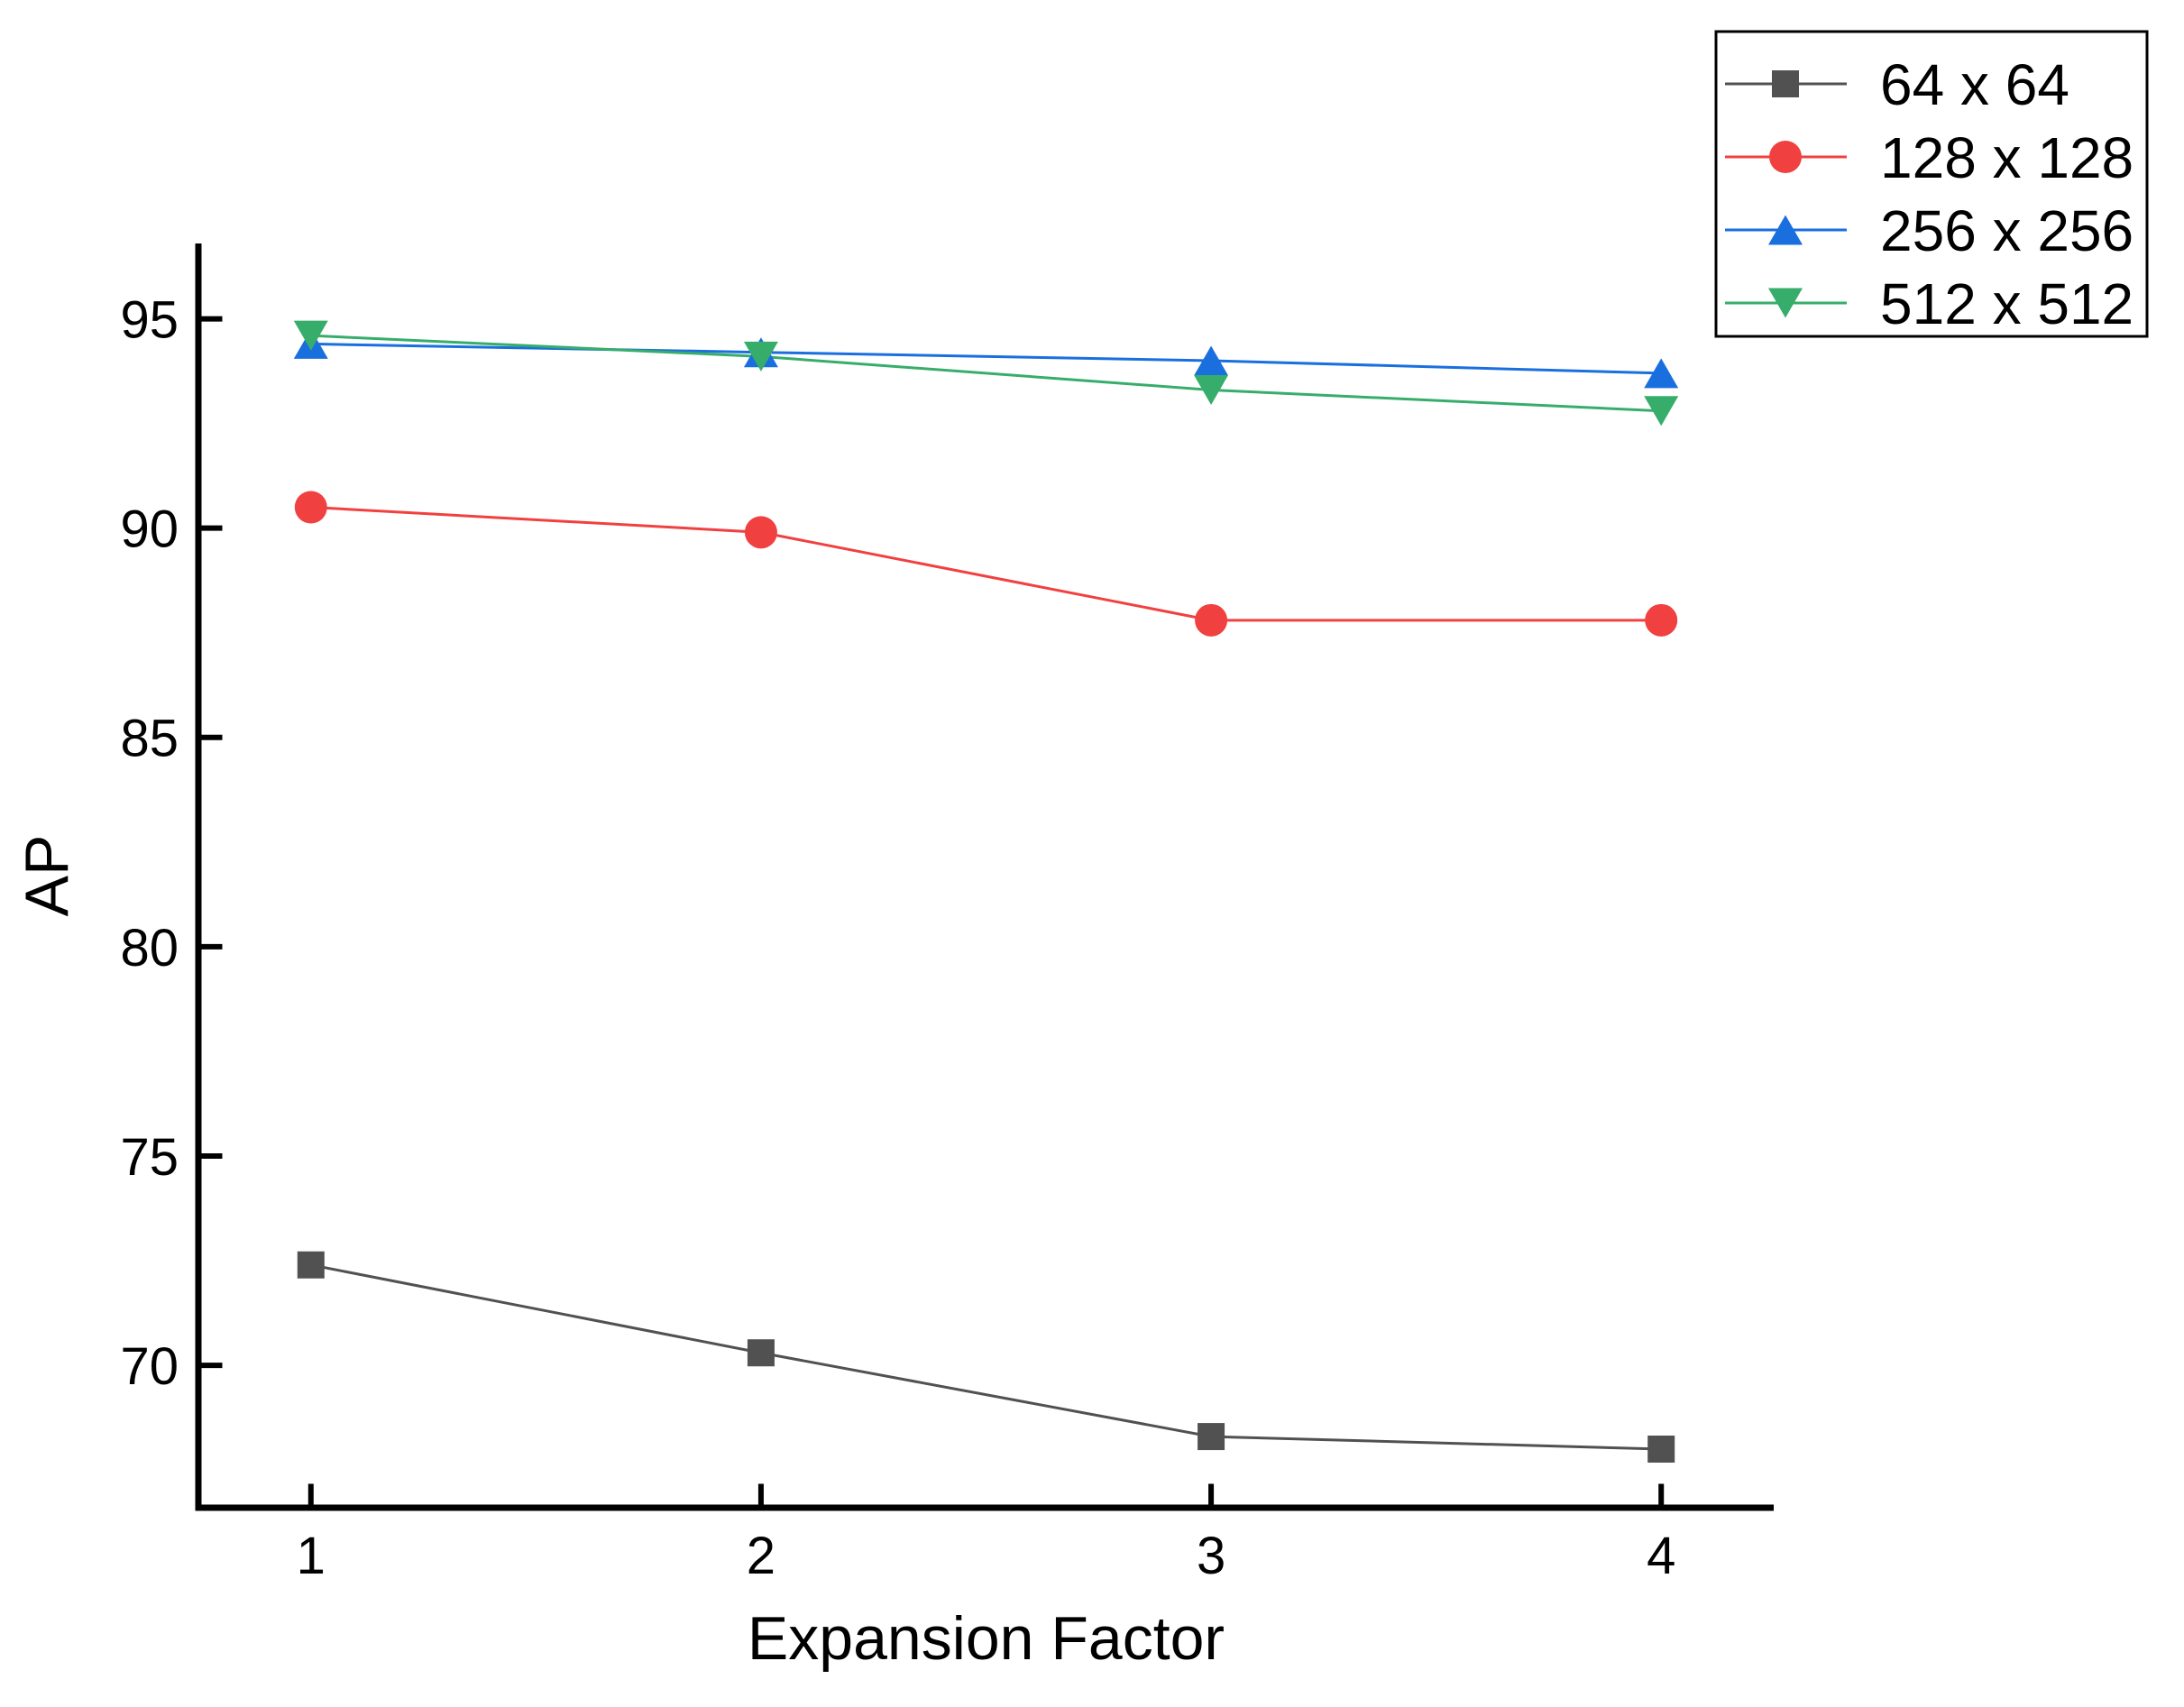 The image size is (2184, 1707). What do you see at coordinates (986, 1357) in the screenshot?
I see `series-64x64-line` at bounding box center [986, 1357].